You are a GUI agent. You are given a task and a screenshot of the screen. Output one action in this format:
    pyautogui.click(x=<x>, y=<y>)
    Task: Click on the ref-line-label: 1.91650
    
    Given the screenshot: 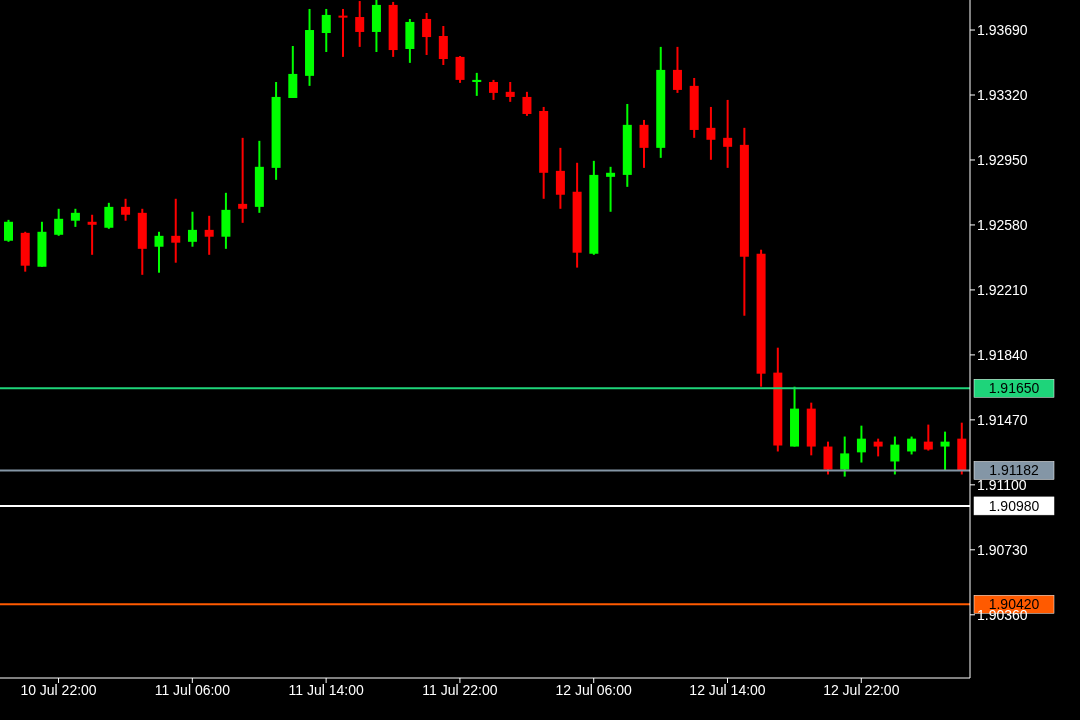 What is the action you would take?
    pyautogui.click(x=1014, y=388)
    